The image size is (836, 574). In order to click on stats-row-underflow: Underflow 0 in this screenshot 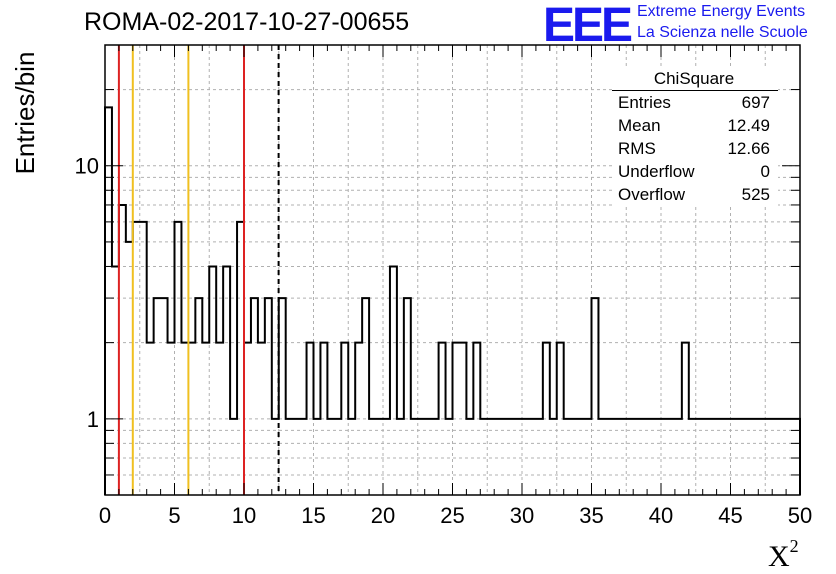, I will do `click(695, 171)`.